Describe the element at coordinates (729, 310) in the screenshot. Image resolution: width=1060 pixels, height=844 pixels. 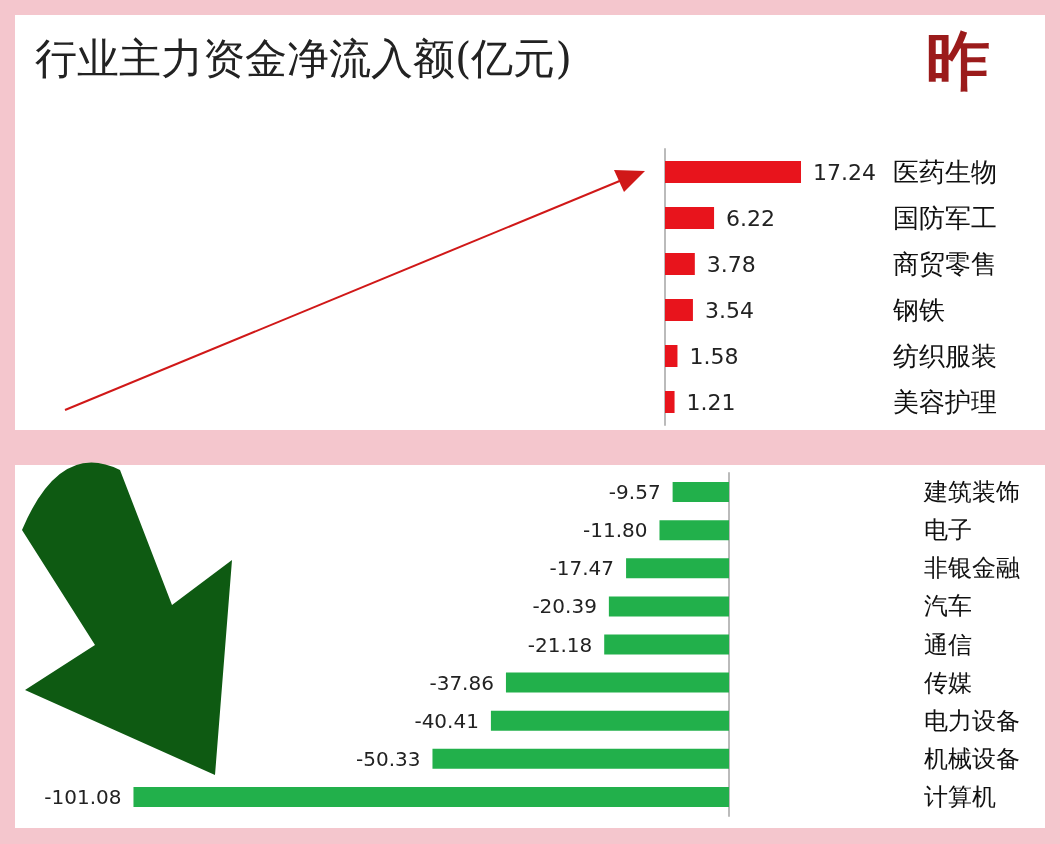
I see `data-label: 3.54` at that location.